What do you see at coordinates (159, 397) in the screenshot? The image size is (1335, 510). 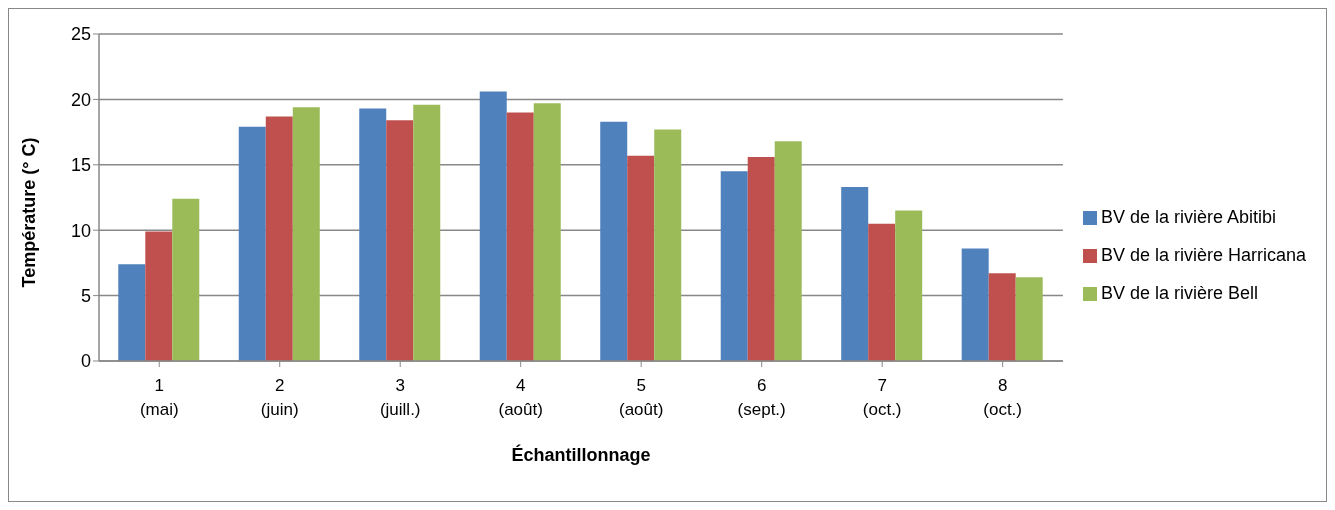 I see `x-tick-label: 1 (mai)` at bounding box center [159, 397].